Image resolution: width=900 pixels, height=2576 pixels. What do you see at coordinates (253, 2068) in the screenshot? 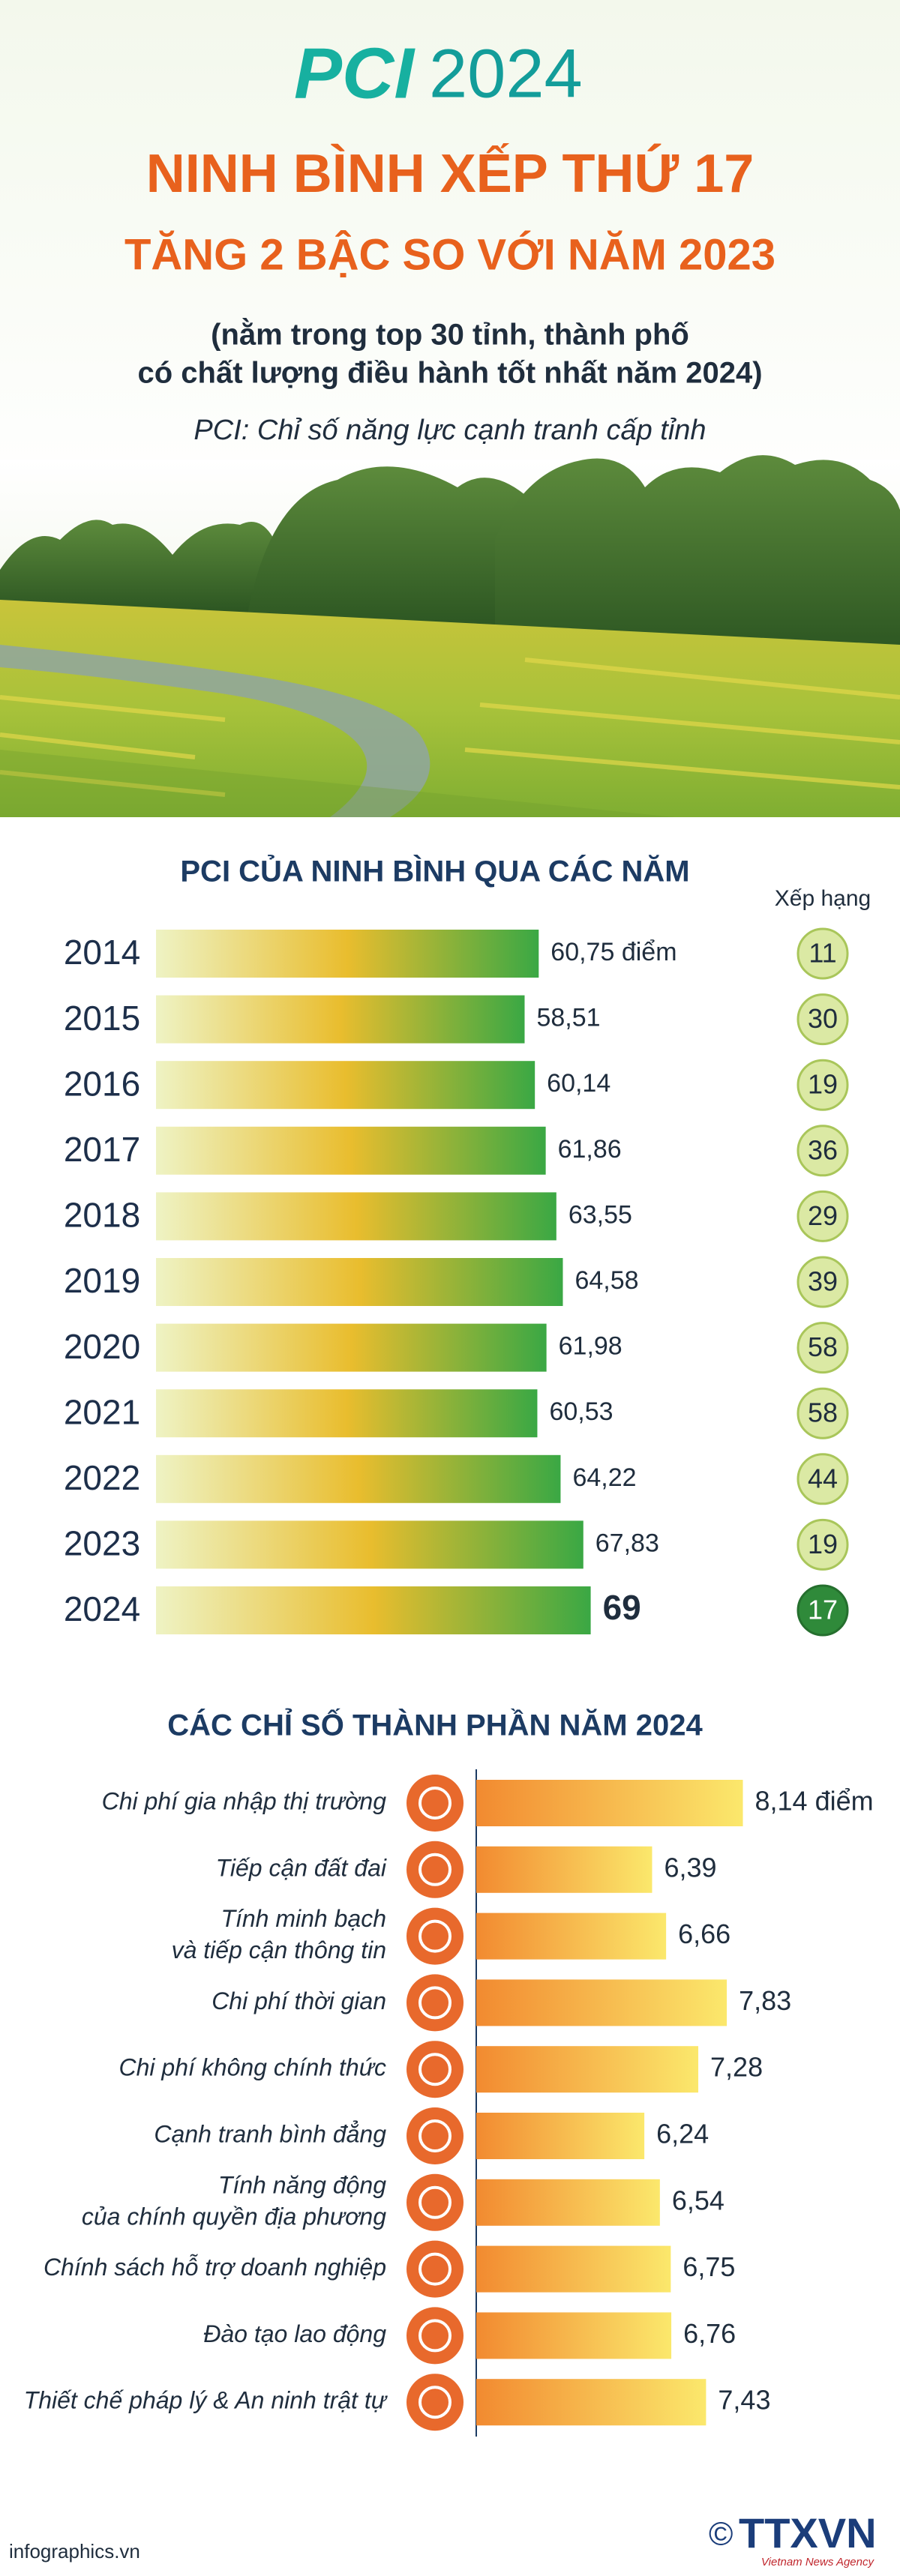
I see `category-label: Chi phí không chính thức` at bounding box center [253, 2068].